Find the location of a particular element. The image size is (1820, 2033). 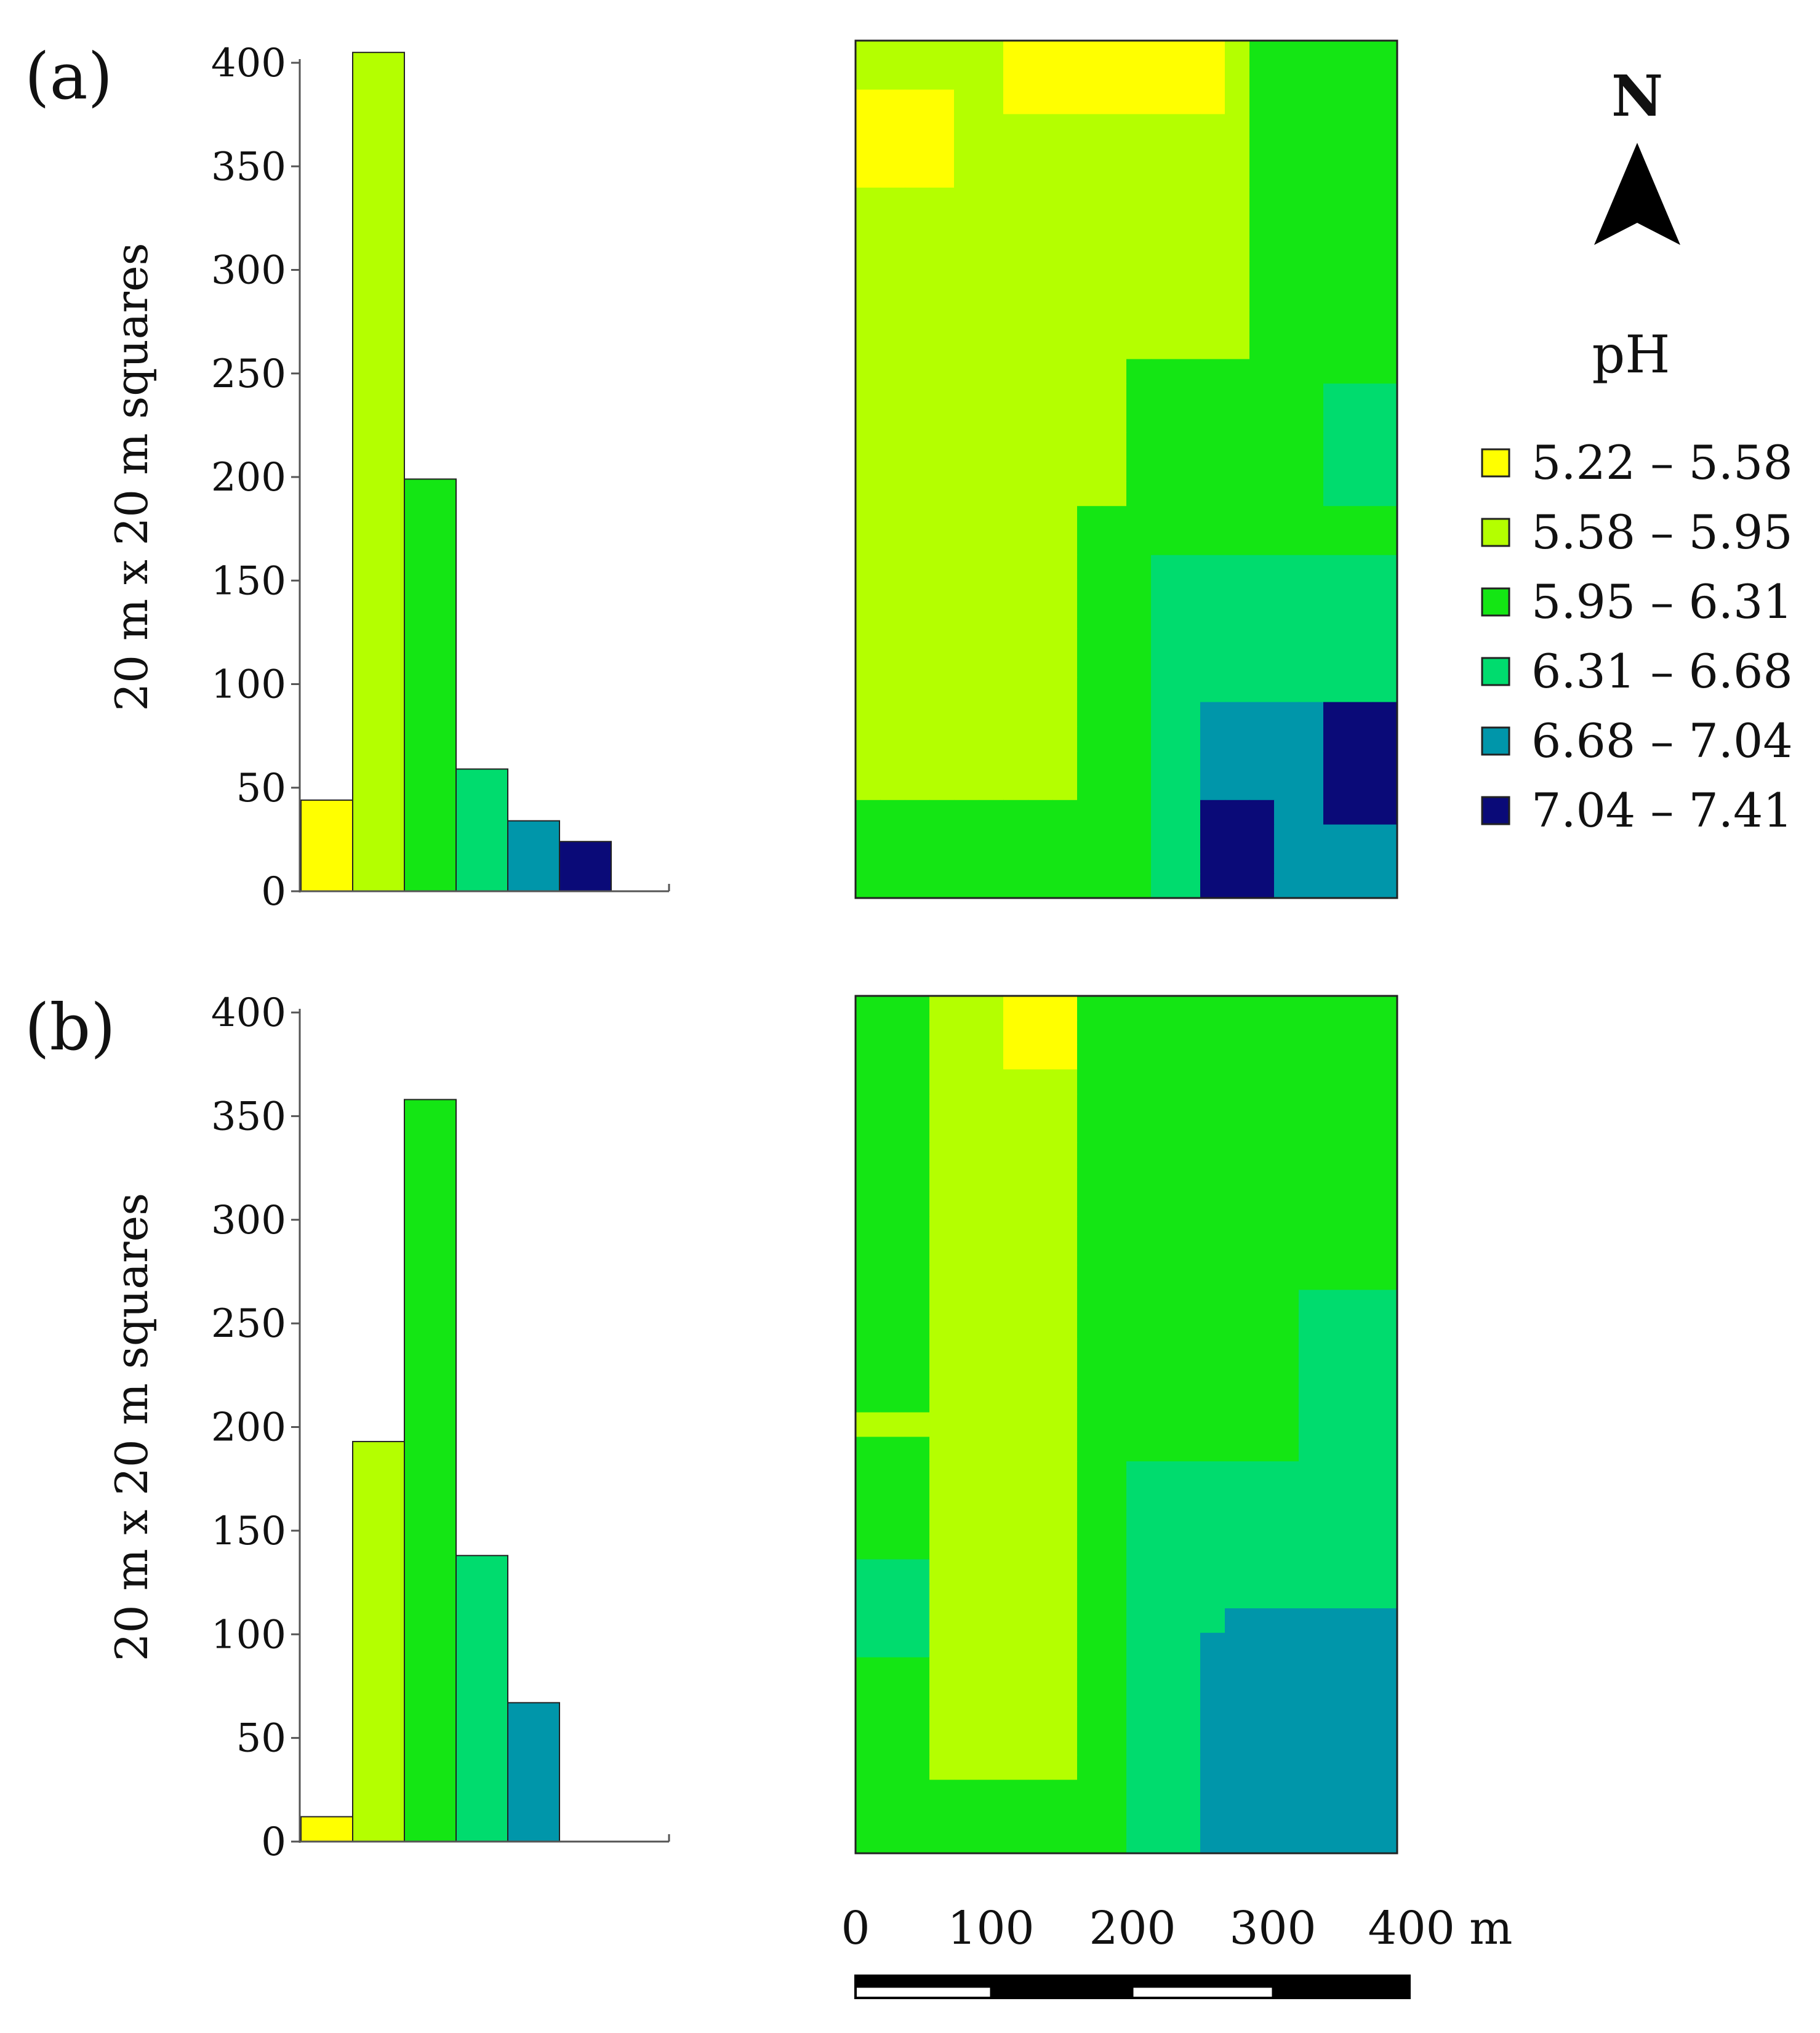

y-tick-label: 400 is located at coordinates (249, 64).